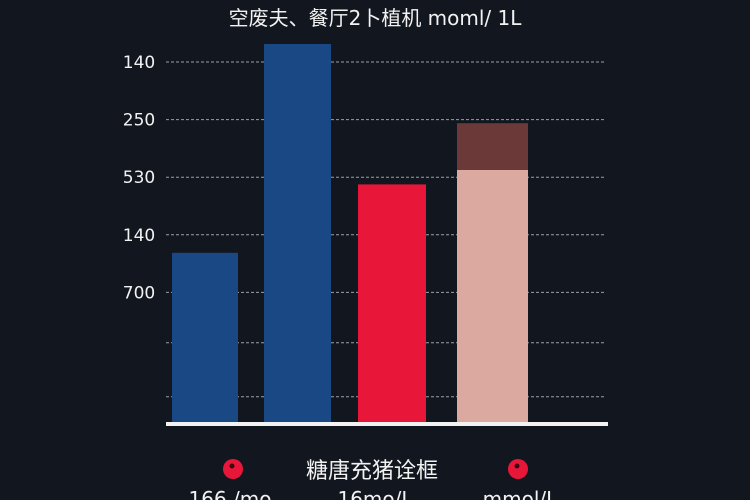 Image resolution: width=750 pixels, height=500 pixels. Describe the element at coordinates (375, 493) in the screenshot. I see `x-category-label: 16mo/L` at that location.